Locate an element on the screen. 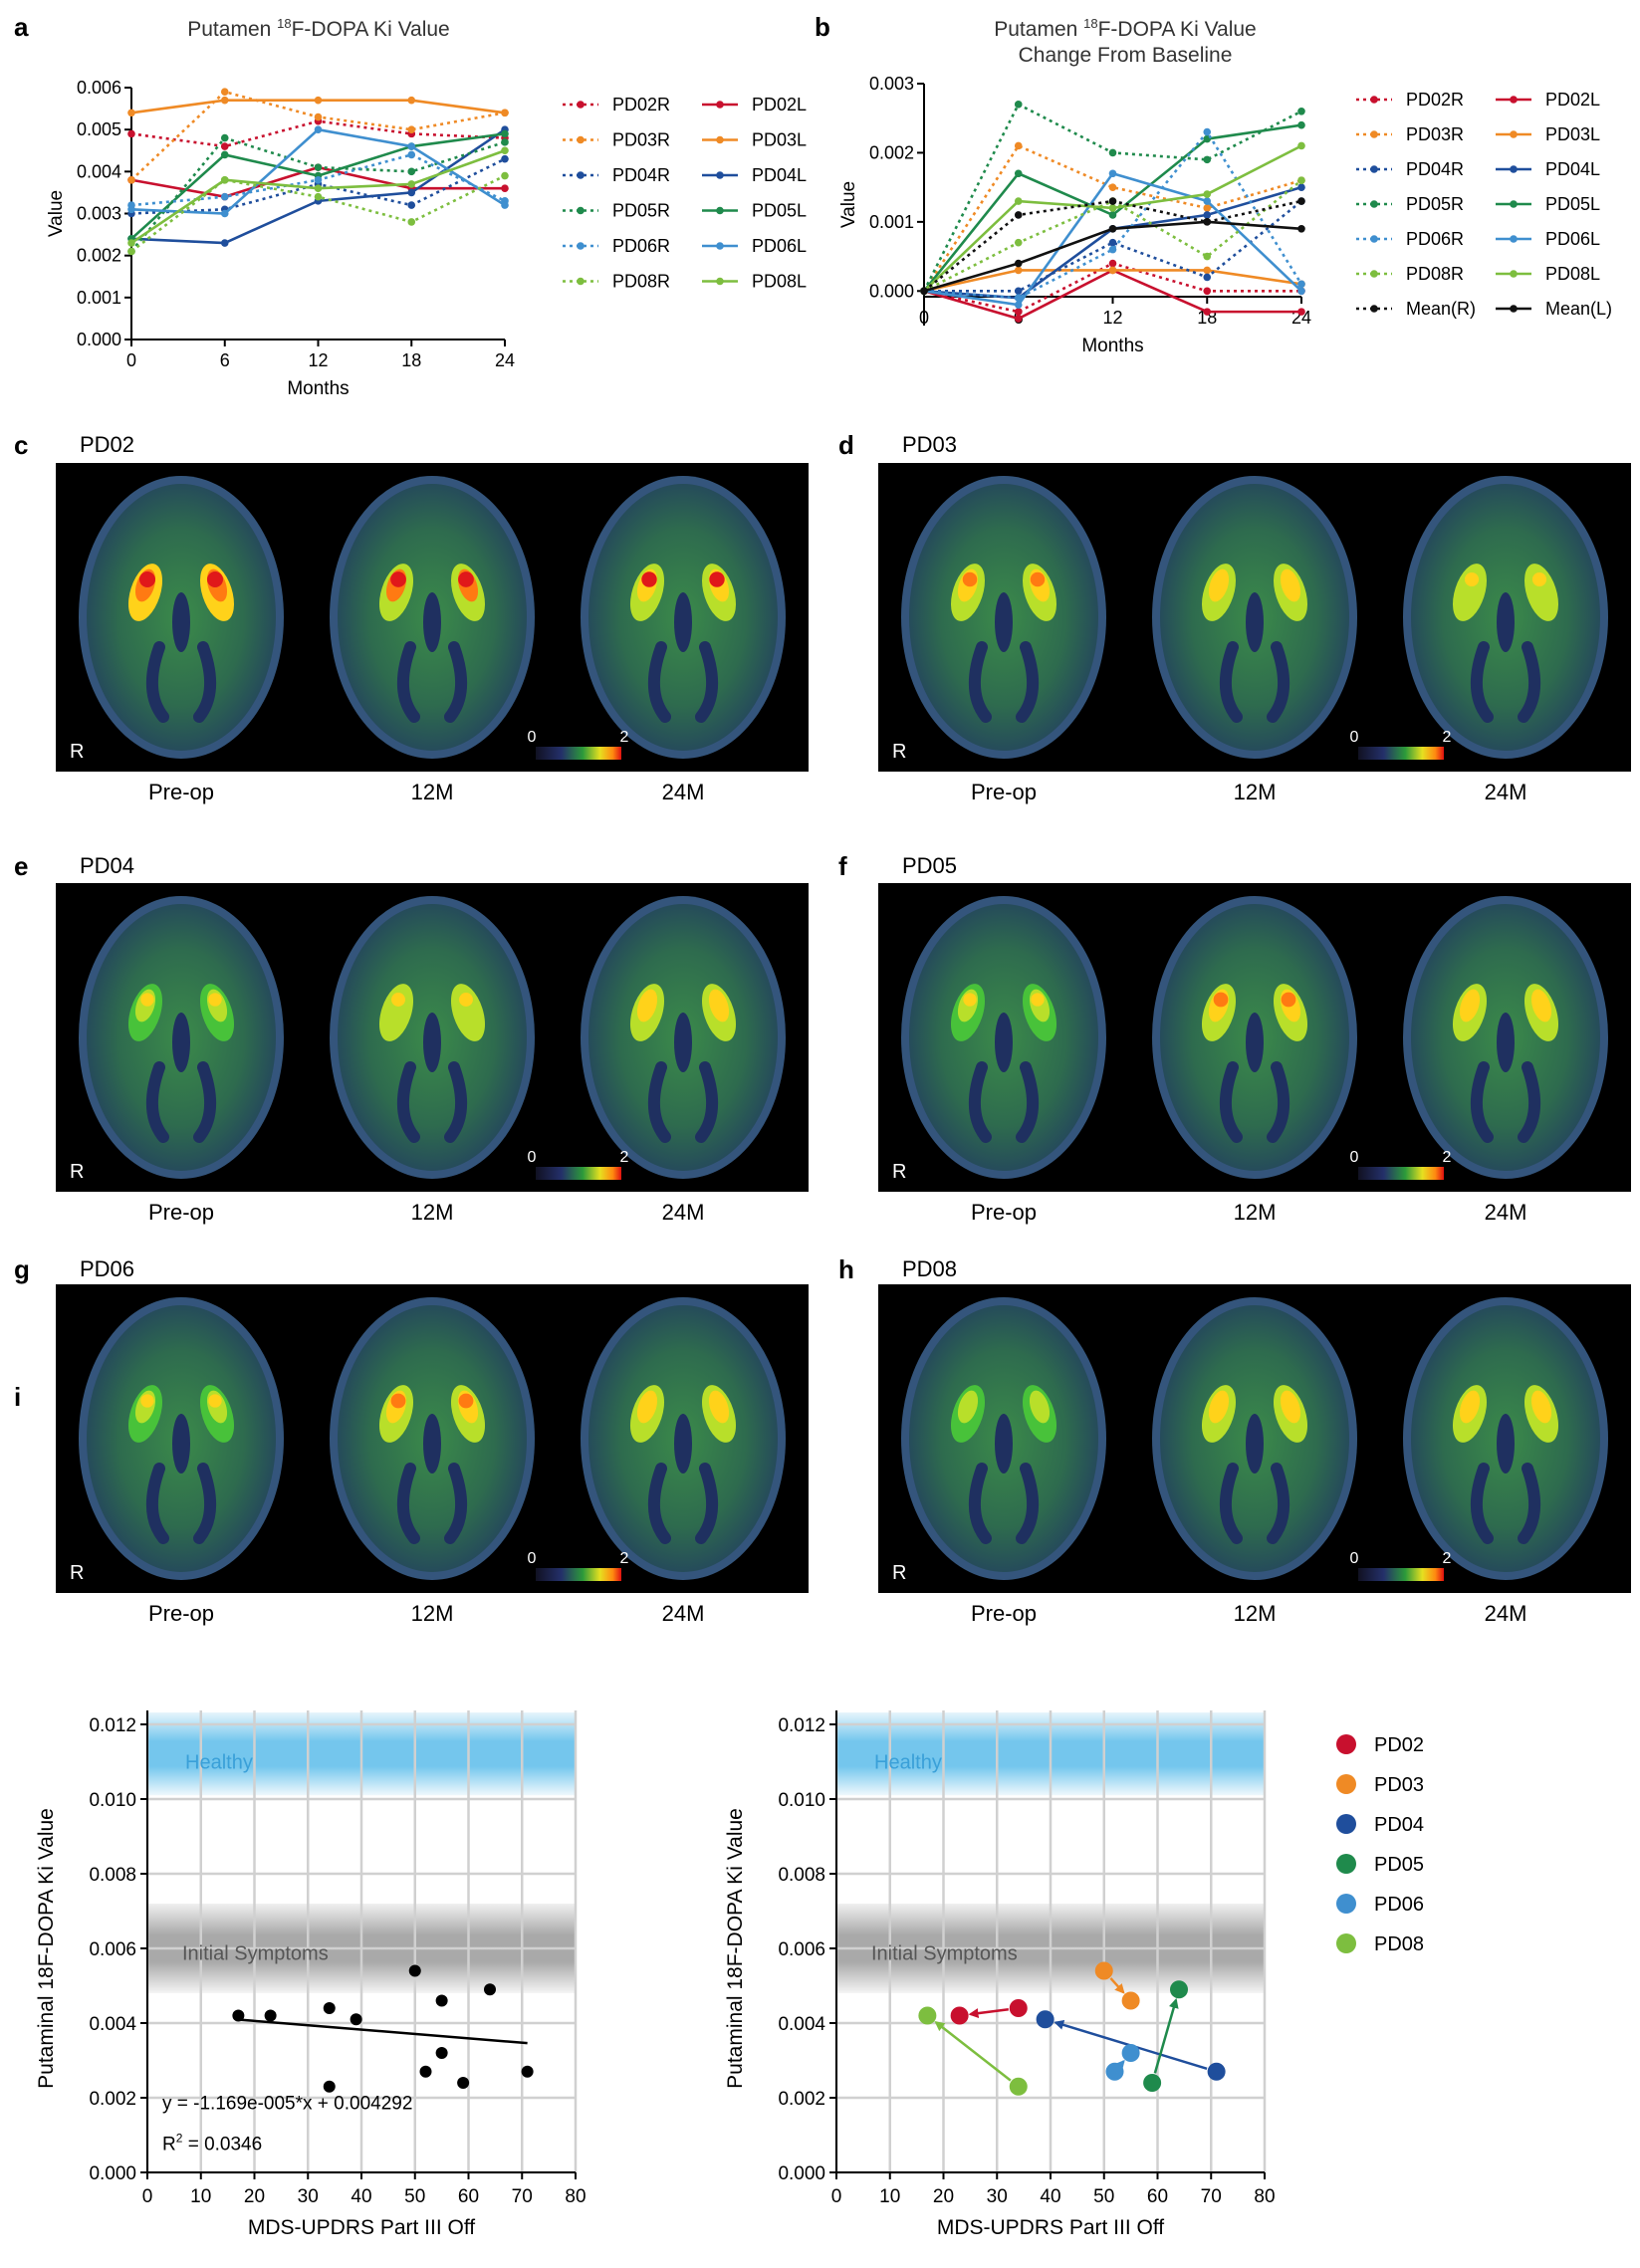 Image resolution: width=1640 pixels, height=2268 pixels. x-tick-label: 20 is located at coordinates (943, 2196).